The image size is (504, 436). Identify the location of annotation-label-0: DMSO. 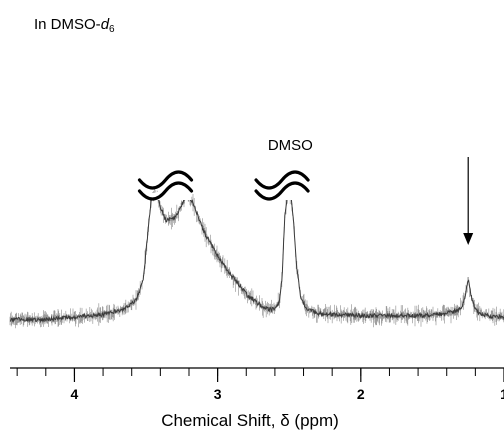
(290, 145).